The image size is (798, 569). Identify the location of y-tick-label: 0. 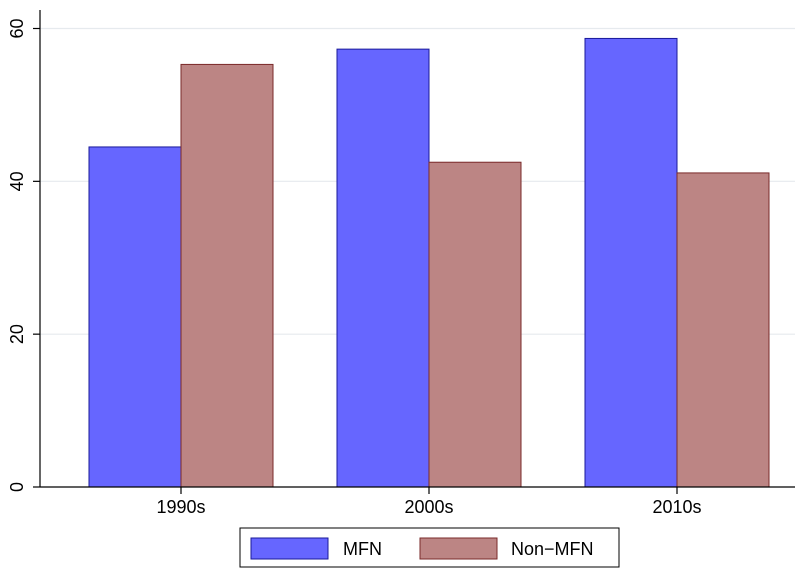
(17, 487).